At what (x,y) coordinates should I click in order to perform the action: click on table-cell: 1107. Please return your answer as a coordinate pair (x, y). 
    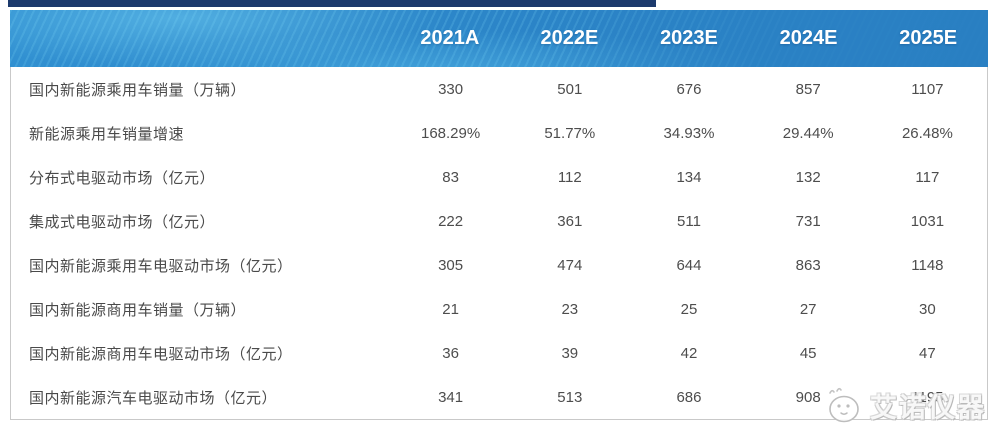
    Looking at the image, I should click on (927, 89).